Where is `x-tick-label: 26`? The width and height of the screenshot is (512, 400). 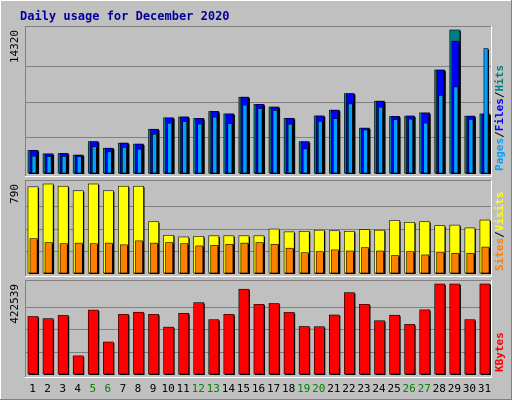
x-tick-label: 26 is located at coordinates (409, 388).